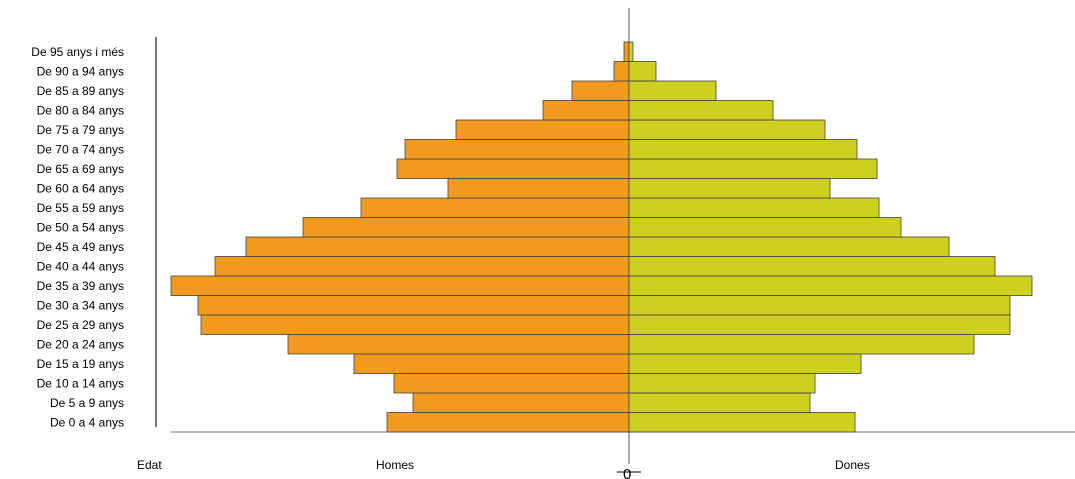  What do you see at coordinates (80, 188) in the screenshot?
I see `age-label-de-60-a-64-anys: De 60 a 64 anys` at bounding box center [80, 188].